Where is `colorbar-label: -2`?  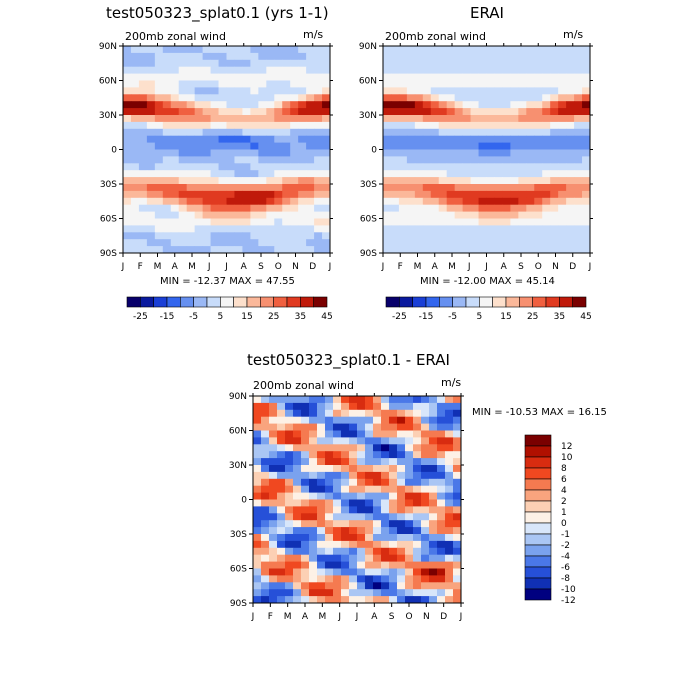 colorbar-label: -2 is located at coordinates (565, 546).